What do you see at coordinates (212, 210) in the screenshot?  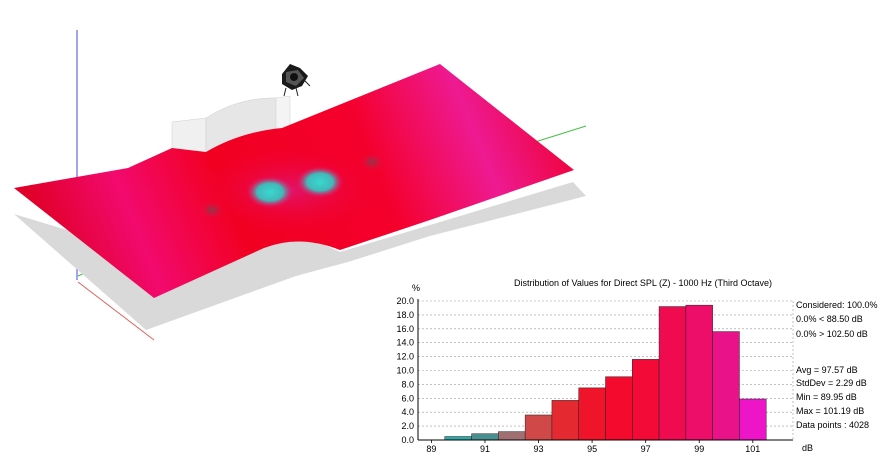 I see `dark-zone-left` at bounding box center [212, 210].